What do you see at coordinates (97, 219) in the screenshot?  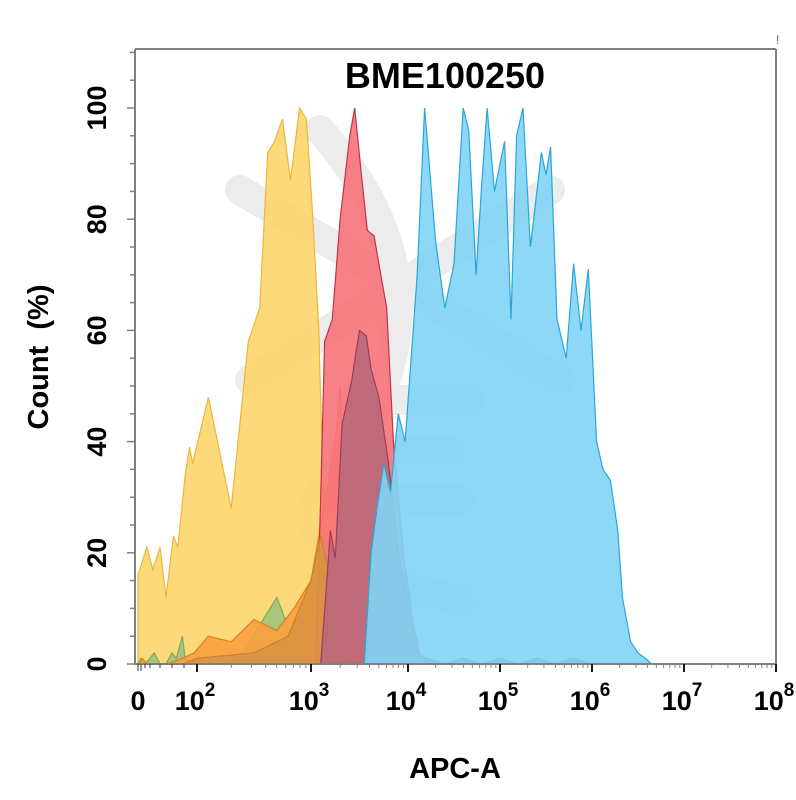 I see `y-tick-label: 80` at bounding box center [97, 219].